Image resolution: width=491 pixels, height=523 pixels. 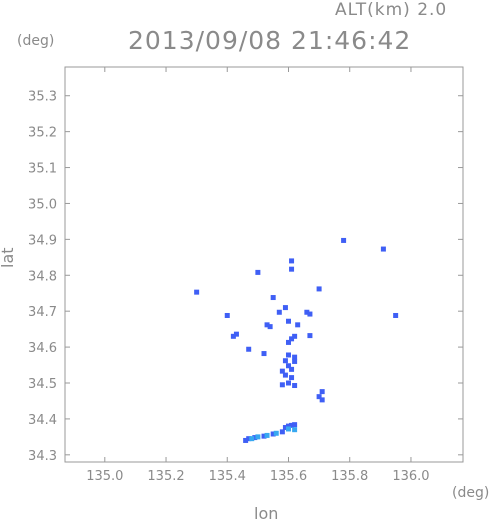 What do you see at coordinates (42, 348) in the screenshot?
I see `y-tick-label: 34.6` at bounding box center [42, 348].